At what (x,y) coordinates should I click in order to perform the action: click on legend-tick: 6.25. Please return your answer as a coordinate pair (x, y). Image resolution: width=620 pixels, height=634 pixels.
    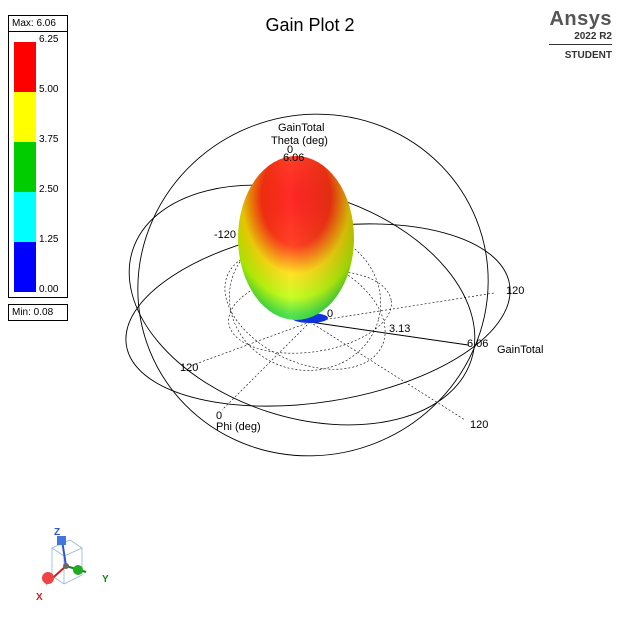
    Looking at the image, I should click on (49, 39).